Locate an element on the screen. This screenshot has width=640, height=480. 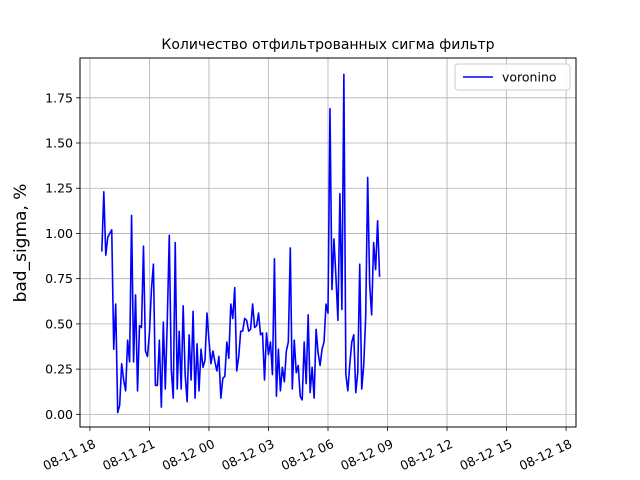
y-tick-label: 1.00 is located at coordinates (59, 233).